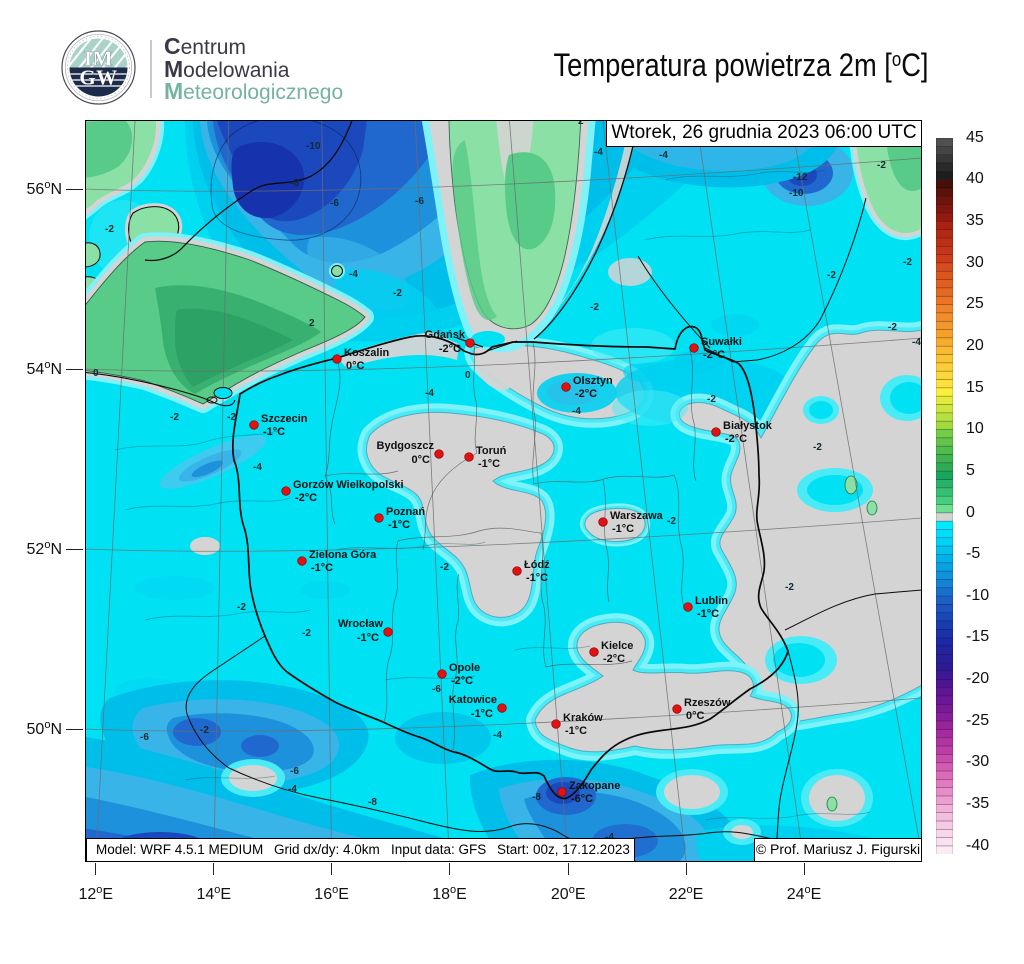  I want to click on svg-text: Olsztyn, so click(593, 381).